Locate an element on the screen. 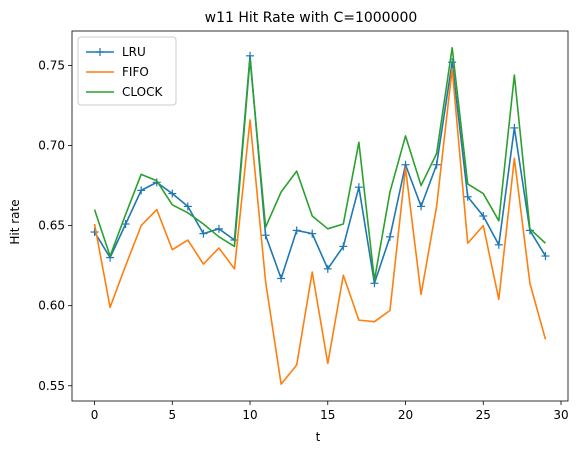  x-tick-label: 30 is located at coordinates (560, 415).